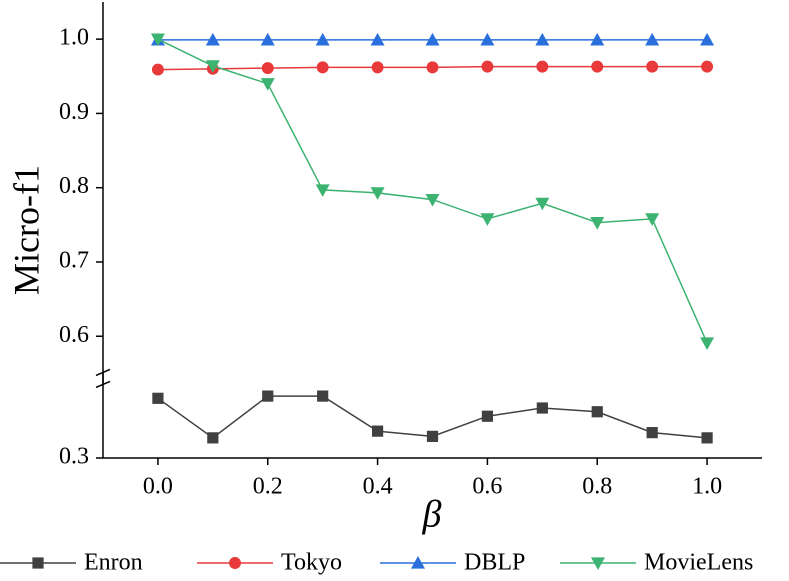 The height and width of the screenshot is (581, 789). What do you see at coordinates (487, 487) in the screenshot?
I see `x-tick-label: 0.6` at bounding box center [487, 487].